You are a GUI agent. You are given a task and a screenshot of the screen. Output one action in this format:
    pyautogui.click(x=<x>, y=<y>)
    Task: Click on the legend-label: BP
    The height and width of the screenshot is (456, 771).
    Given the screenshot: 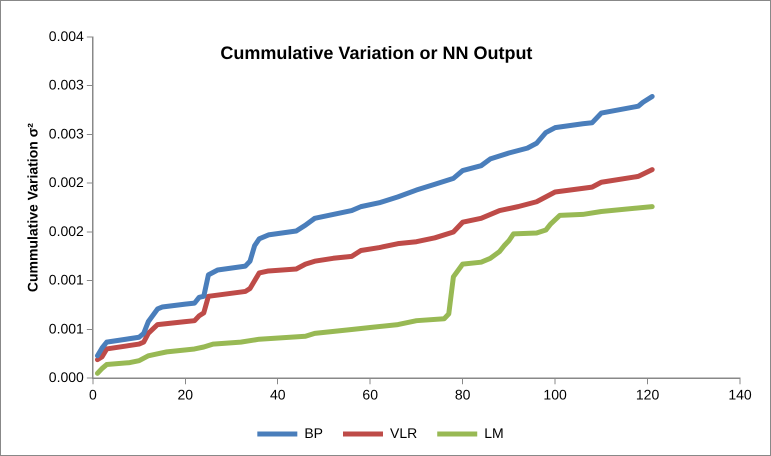 What is the action you would take?
    pyautogui.click(x=314, y=432)
    